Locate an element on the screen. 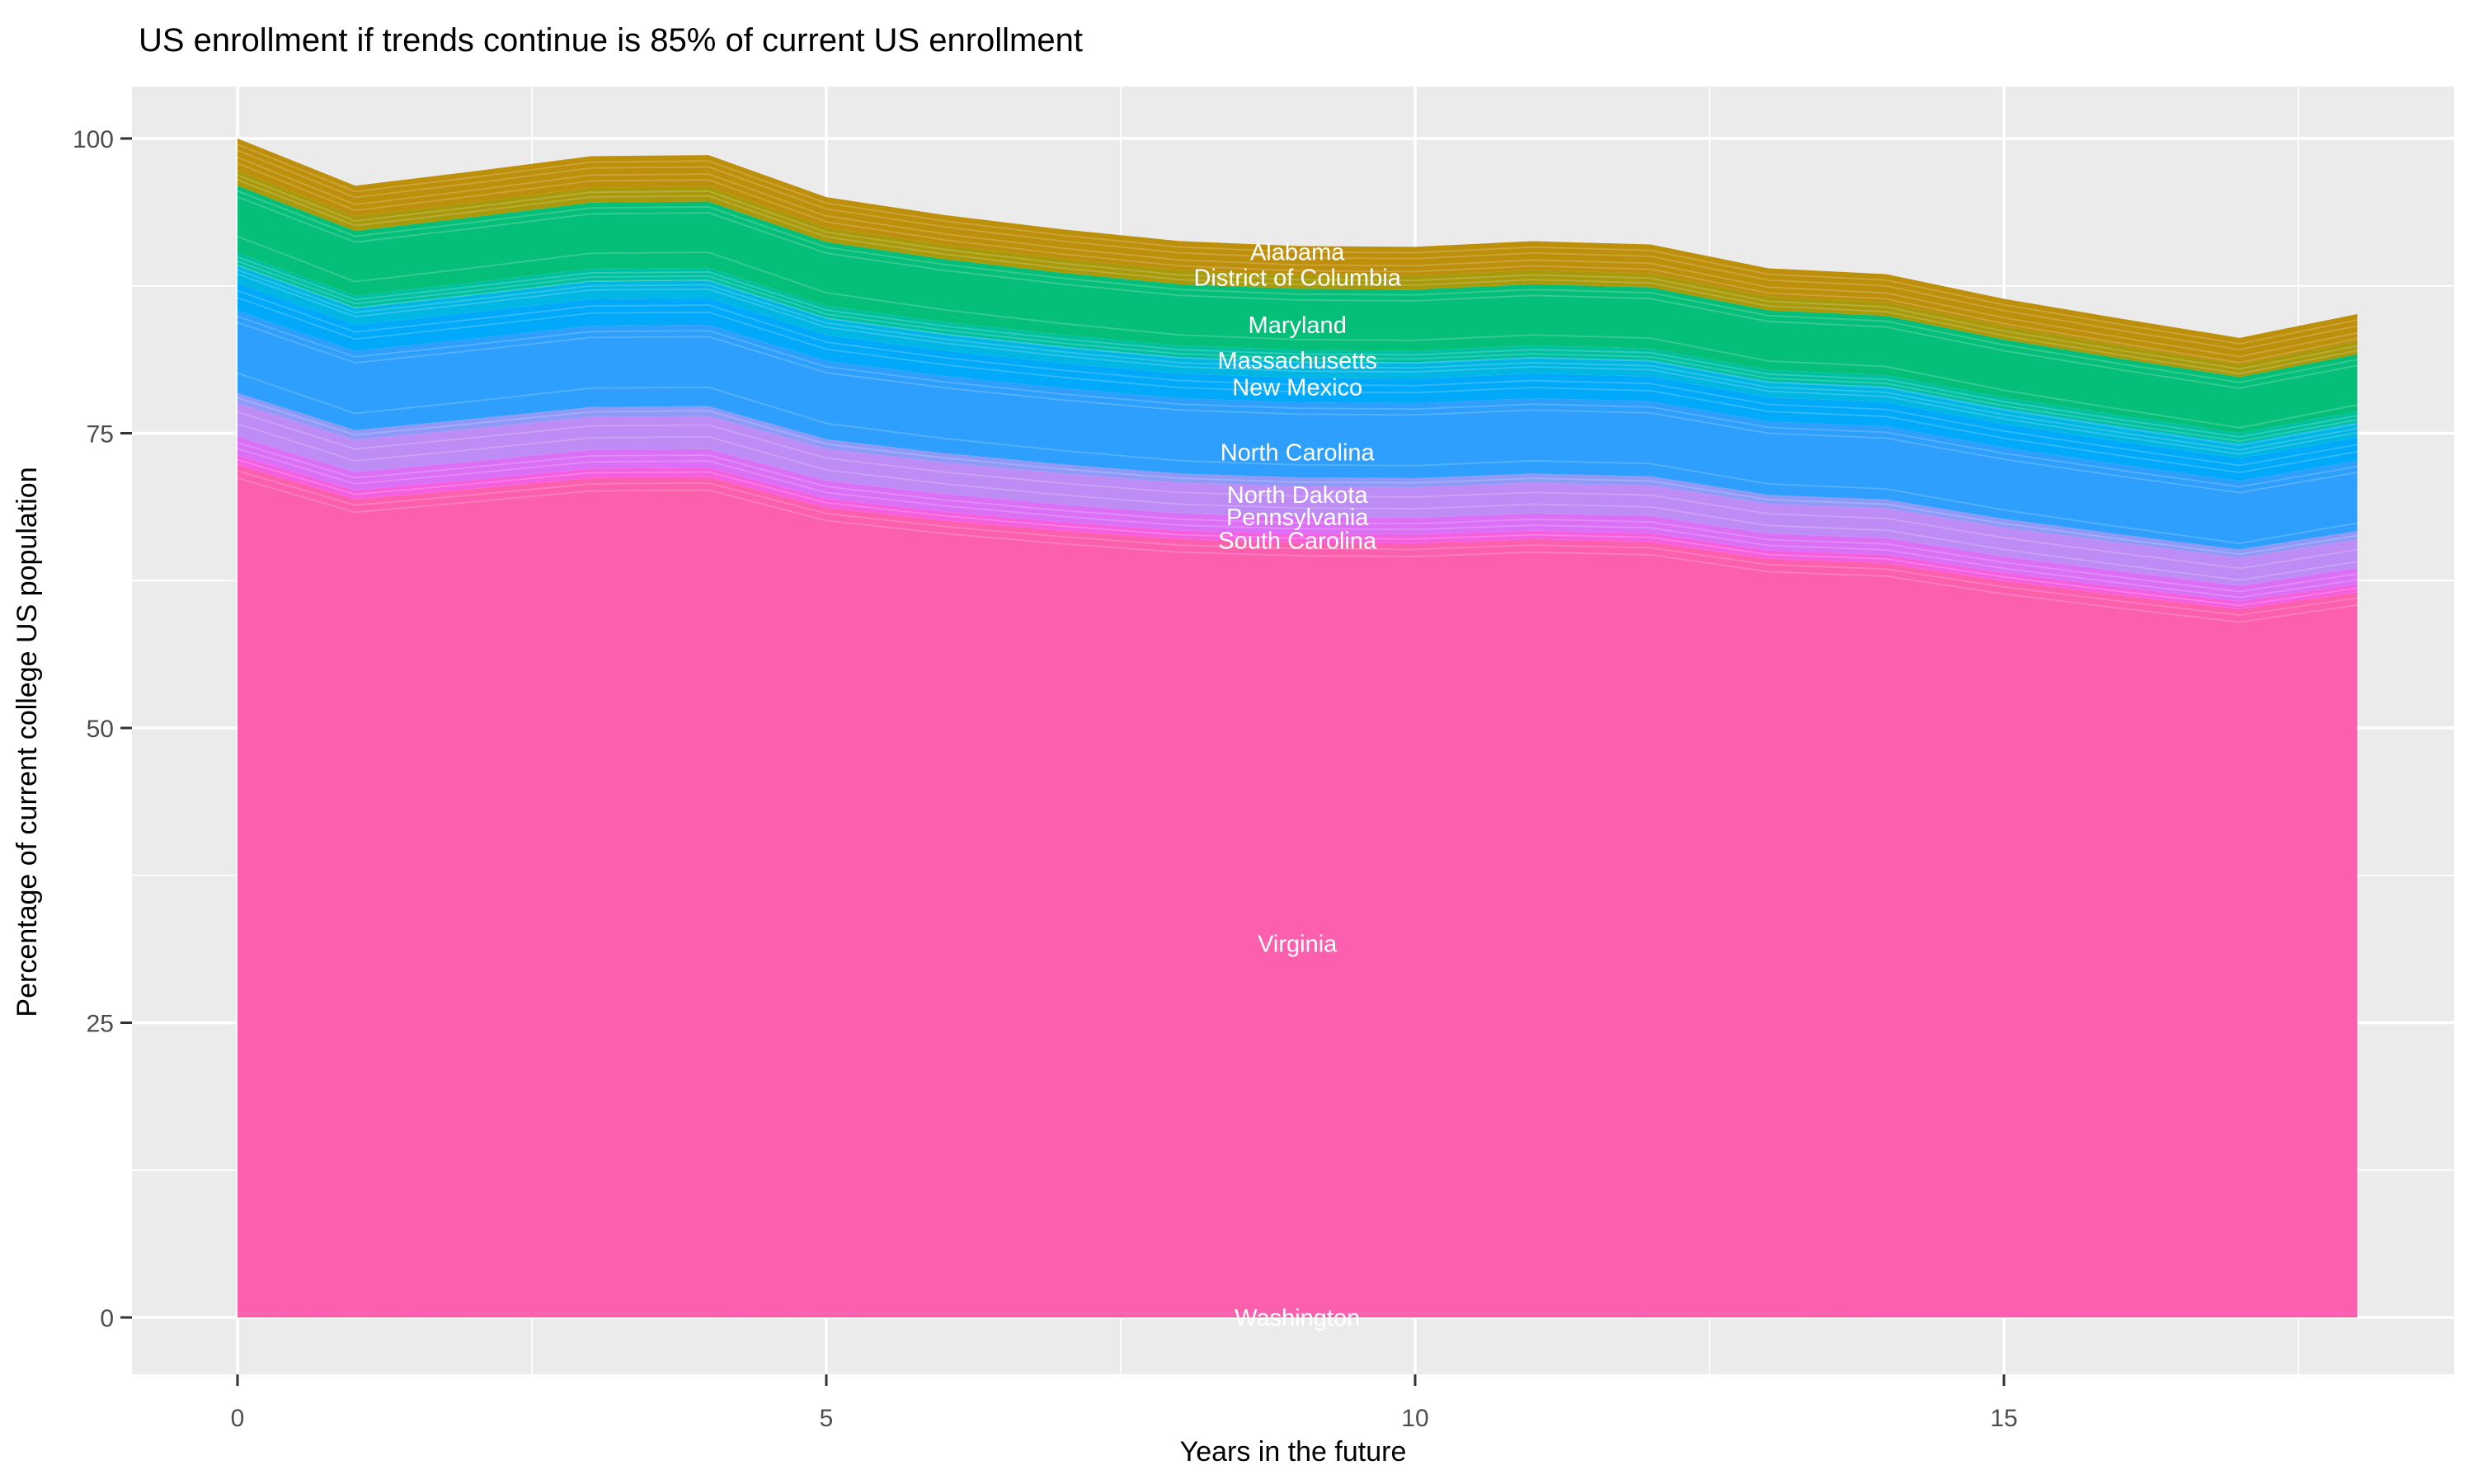 The height and width of the screenshot is (1484, 2474). area-layer-south-carolina is located at coordinates (1298, 532).